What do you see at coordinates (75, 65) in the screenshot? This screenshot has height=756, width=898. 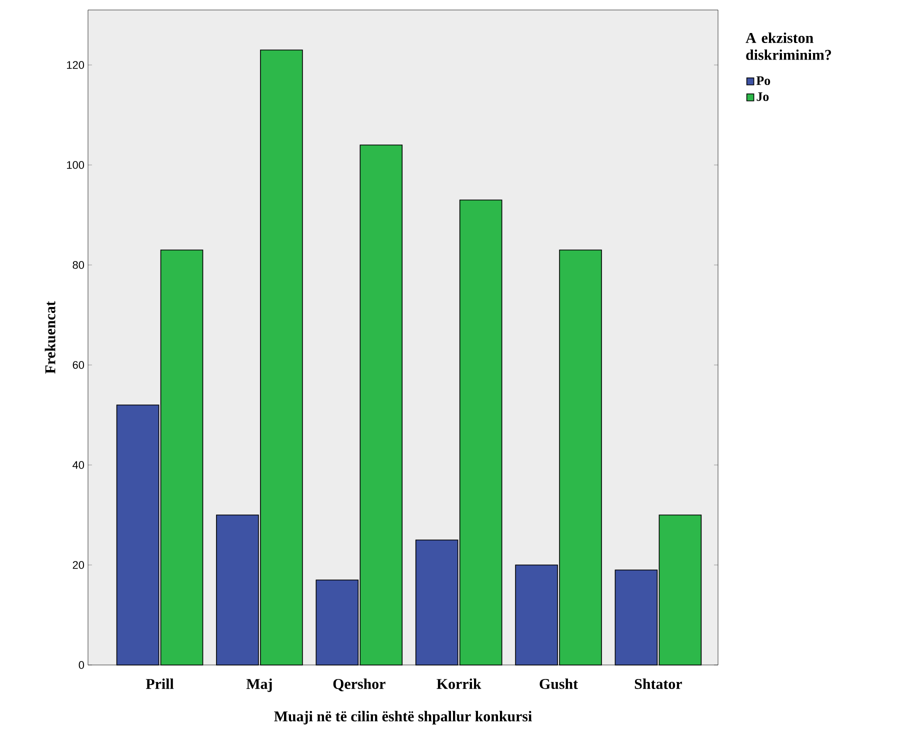 I see `y-tick-label: 120` at bounding box center [75, 65].